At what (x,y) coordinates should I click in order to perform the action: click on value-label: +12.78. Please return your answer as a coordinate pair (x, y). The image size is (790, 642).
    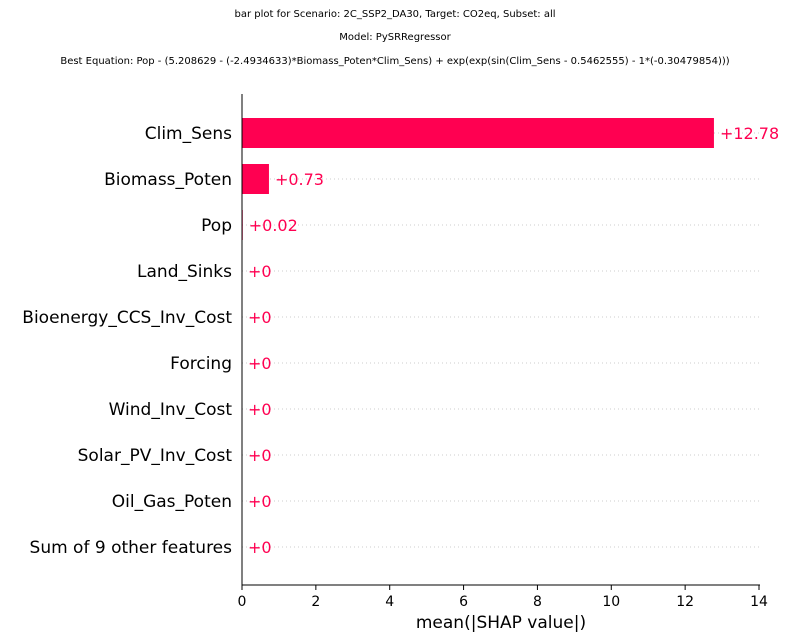
    Looking at the image, I should click on (749, 133).